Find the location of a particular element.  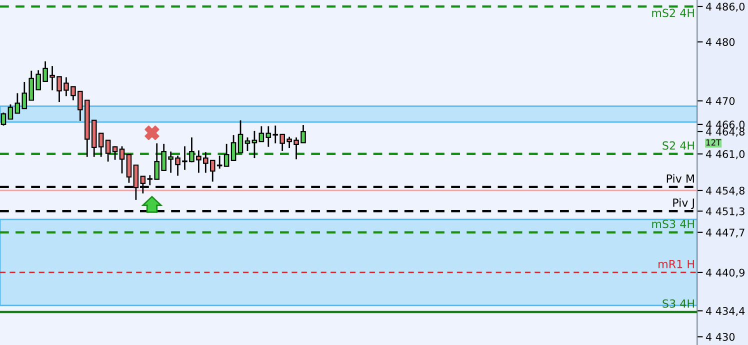

ref-line-label: Piv M is located at coordinates (680, 178).